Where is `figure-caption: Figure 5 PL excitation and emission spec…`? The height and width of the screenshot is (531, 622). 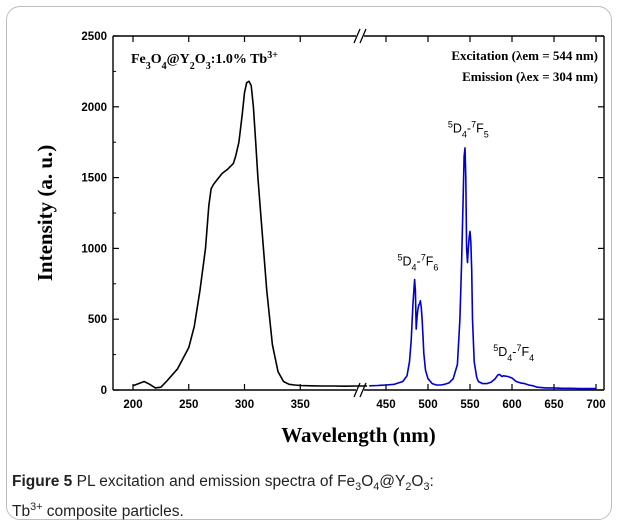
figure-caption: Figure 5 PL excitation and emission spec… is located at coordinates (310, 497).